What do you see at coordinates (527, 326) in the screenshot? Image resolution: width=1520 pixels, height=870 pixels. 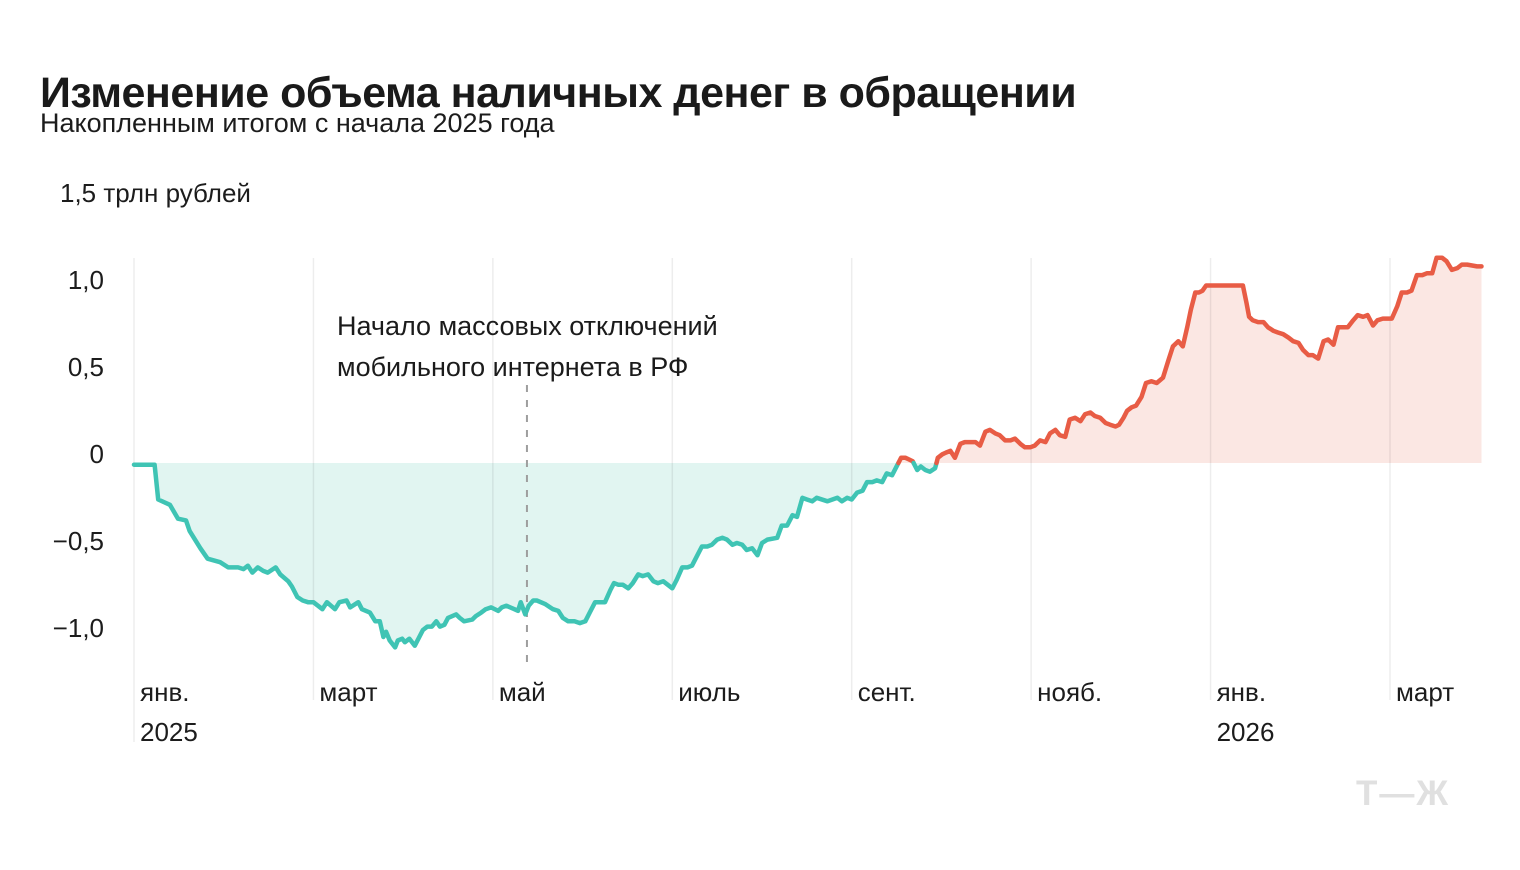 I see `annotation-line-1: Начало массовых отключений` at bounding box center [527, 326].